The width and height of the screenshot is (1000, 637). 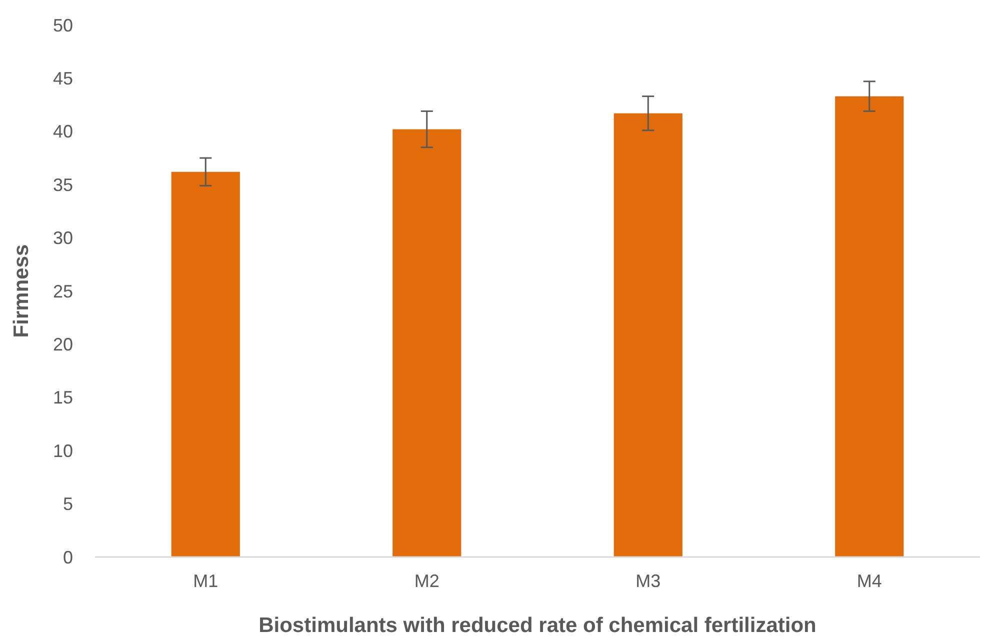 I want to click on y-tick-label: 30, so click(x=62, y=238).